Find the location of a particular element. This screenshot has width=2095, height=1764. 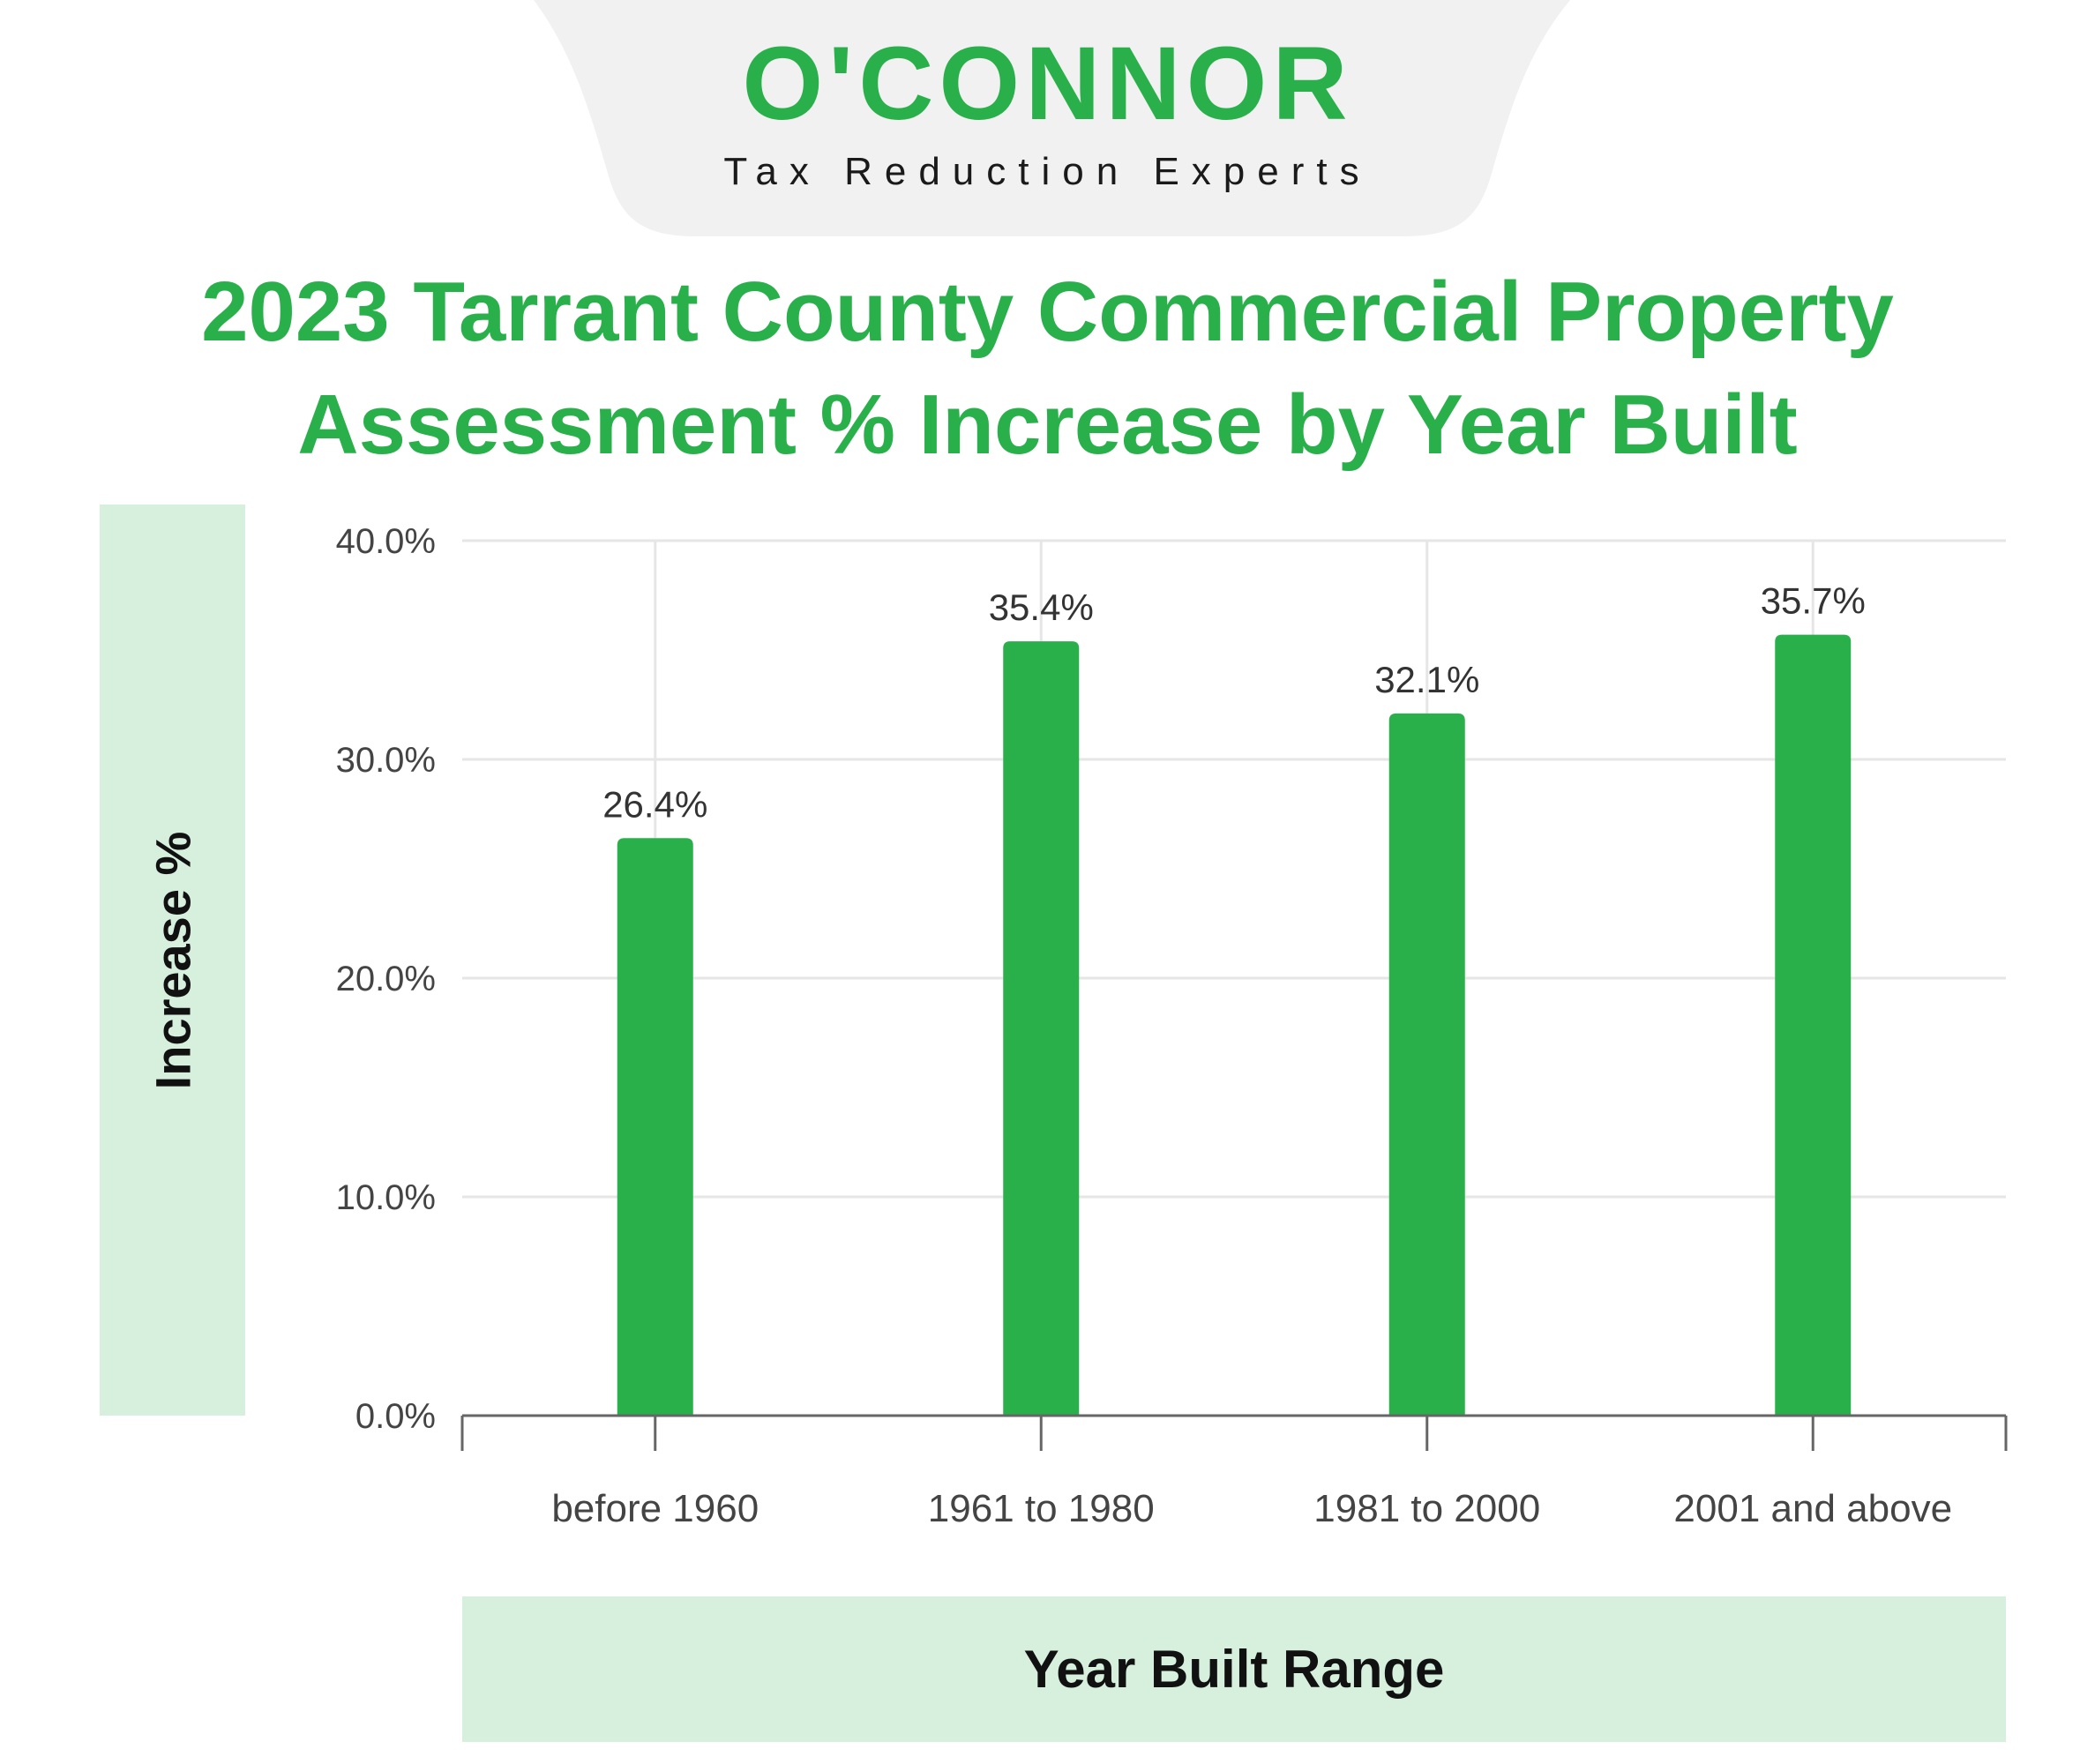

data-label: 35.4% is located at coordinates (1041, 607).